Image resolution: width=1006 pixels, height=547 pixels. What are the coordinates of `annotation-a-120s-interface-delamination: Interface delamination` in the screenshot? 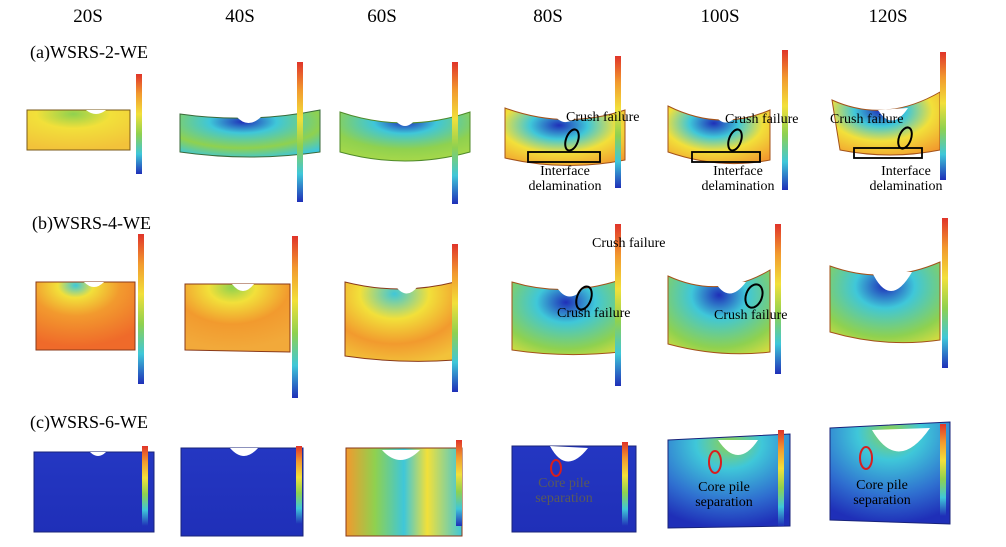 It's located at (906, 179).